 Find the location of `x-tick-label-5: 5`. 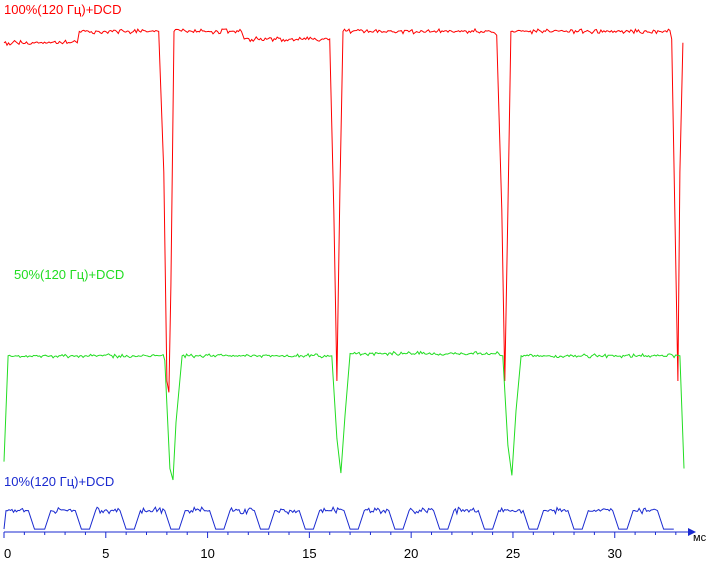

x-tick-label-5: 5 is located at coordinates (105, 553).